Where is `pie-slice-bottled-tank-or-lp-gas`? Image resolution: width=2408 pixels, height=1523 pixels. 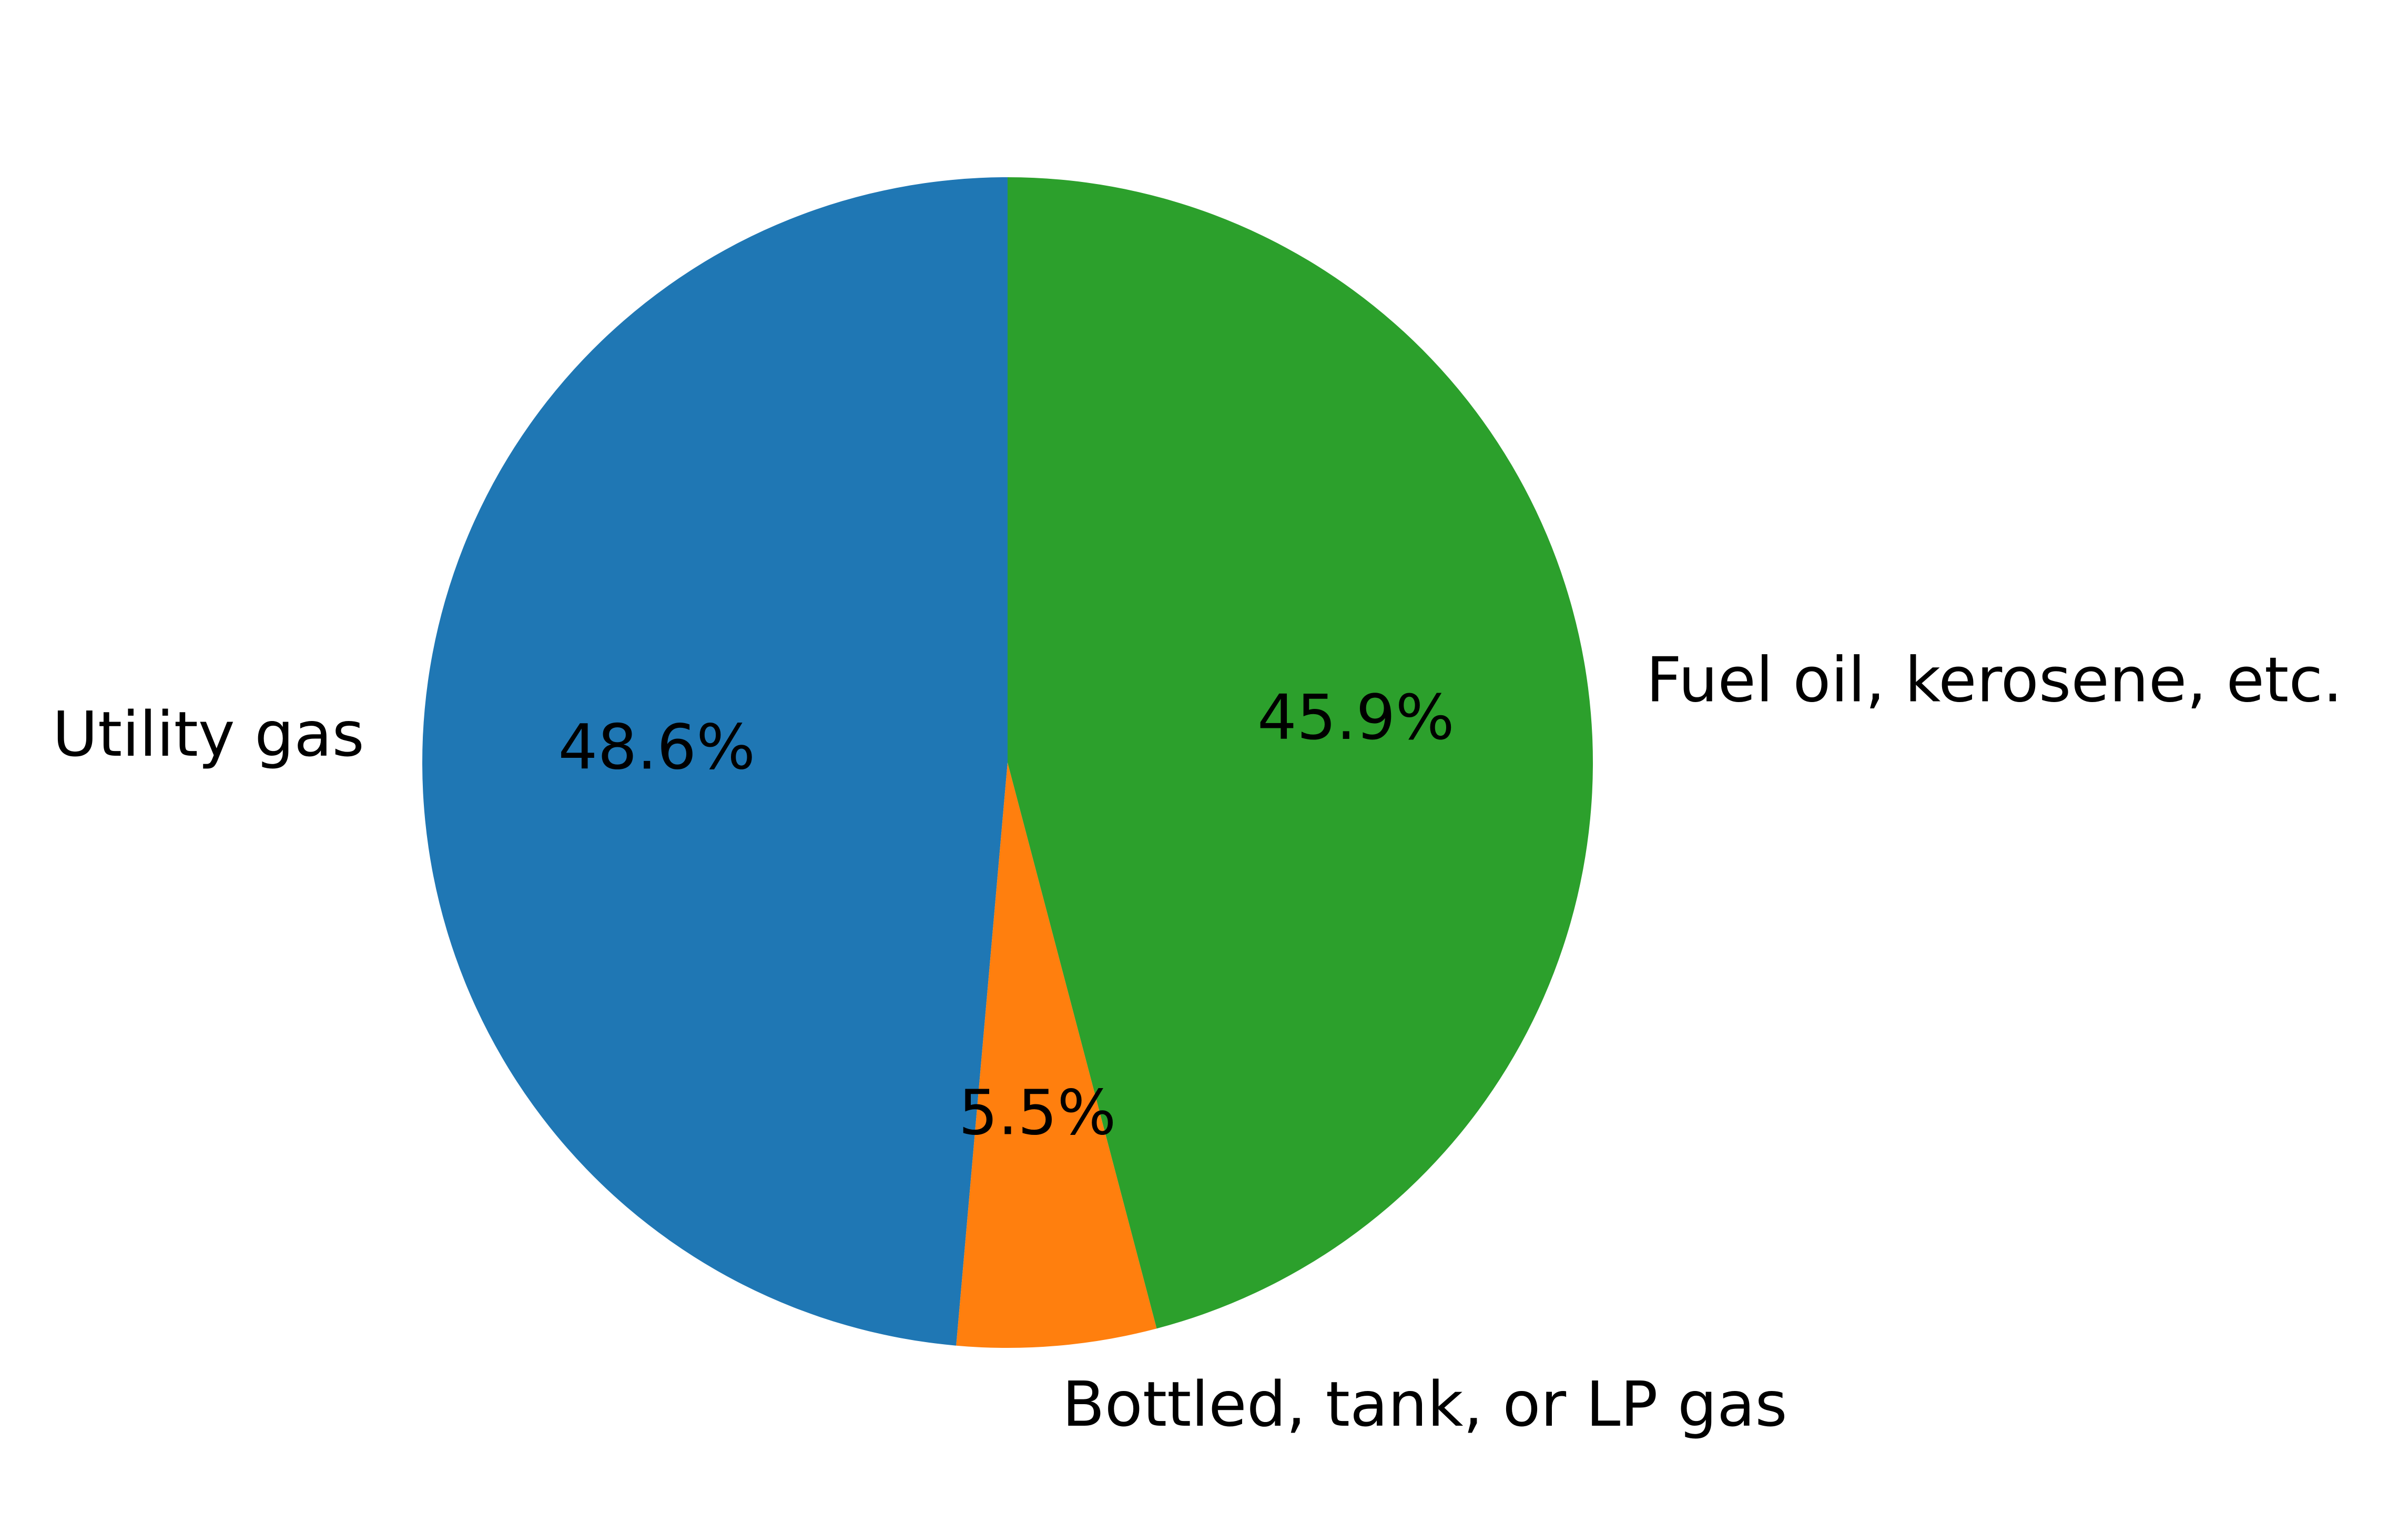 pie-slice-bottled-tank-or-lp-gas is located at coordinates (1056, 1055).